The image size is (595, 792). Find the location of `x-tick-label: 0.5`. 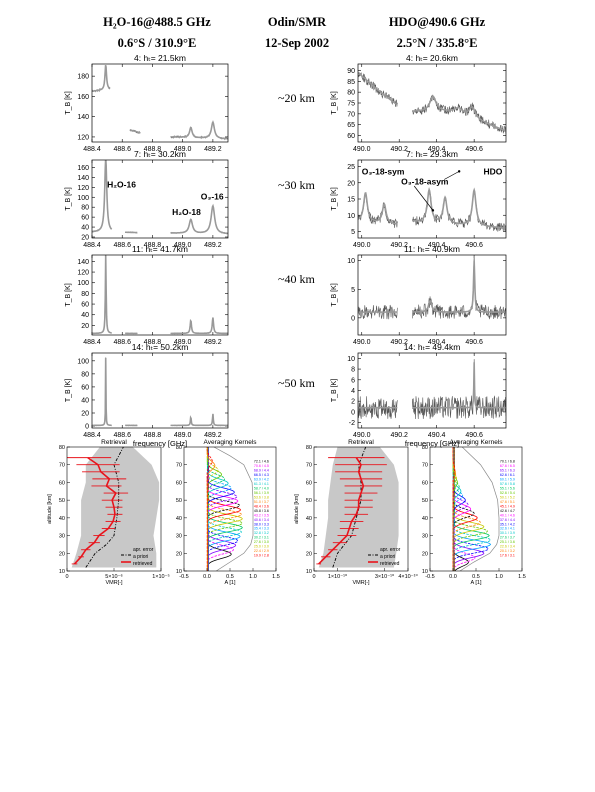

x-tick-label: 0.5 is located at coordinates (230, 577).